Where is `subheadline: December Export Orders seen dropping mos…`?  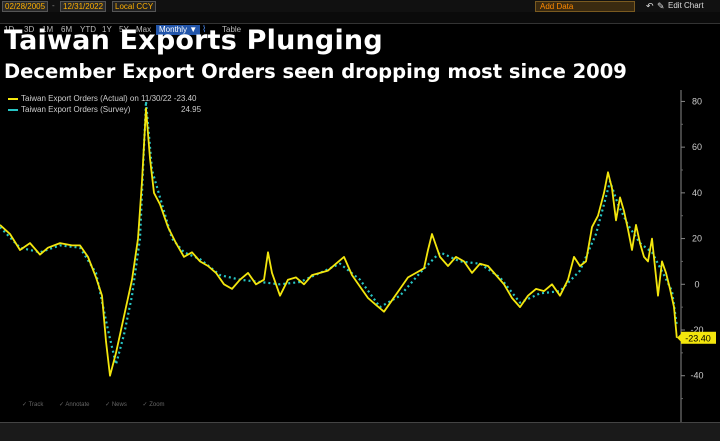 subheadline: December Export Orders seen dropping mos… is located at coordinates (315, 71).